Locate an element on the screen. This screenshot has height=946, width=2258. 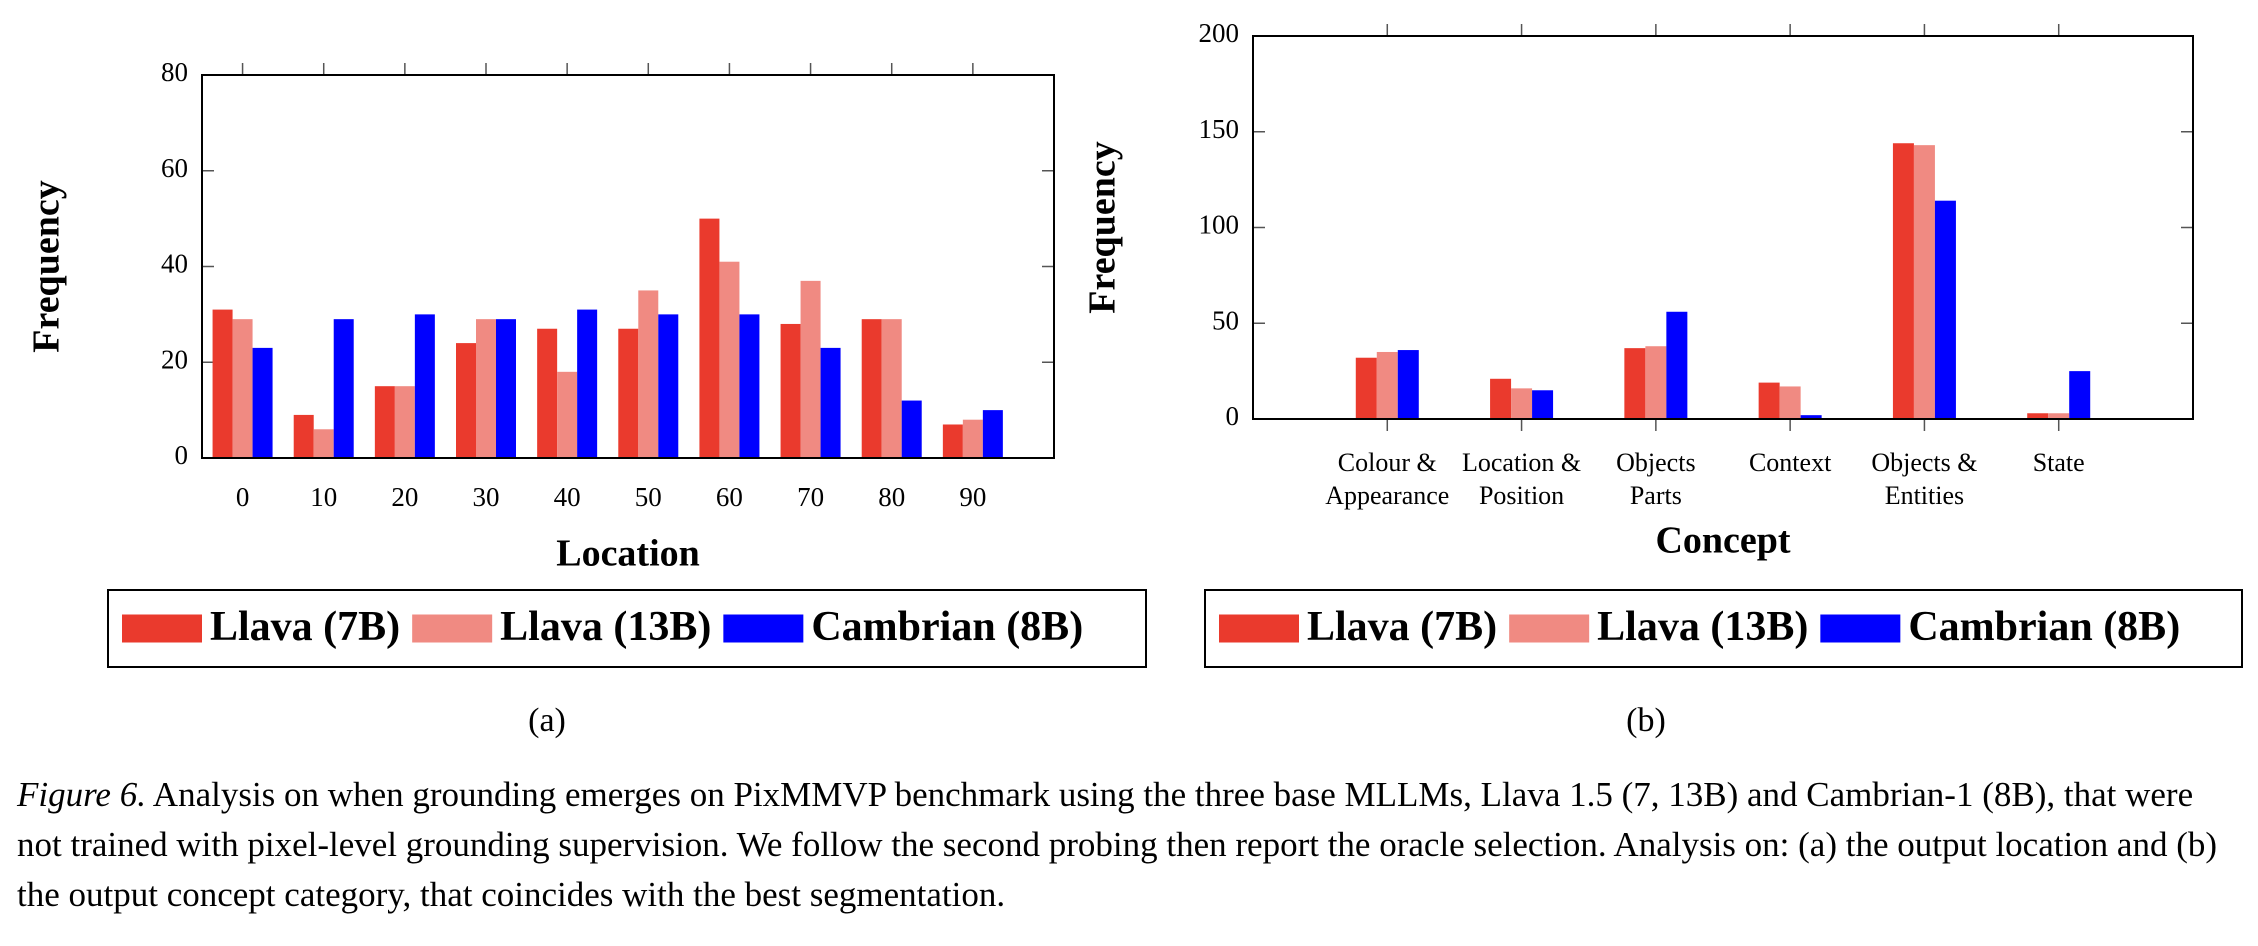
legend-label: Llava (7B) is located at coordinates (305, 627).